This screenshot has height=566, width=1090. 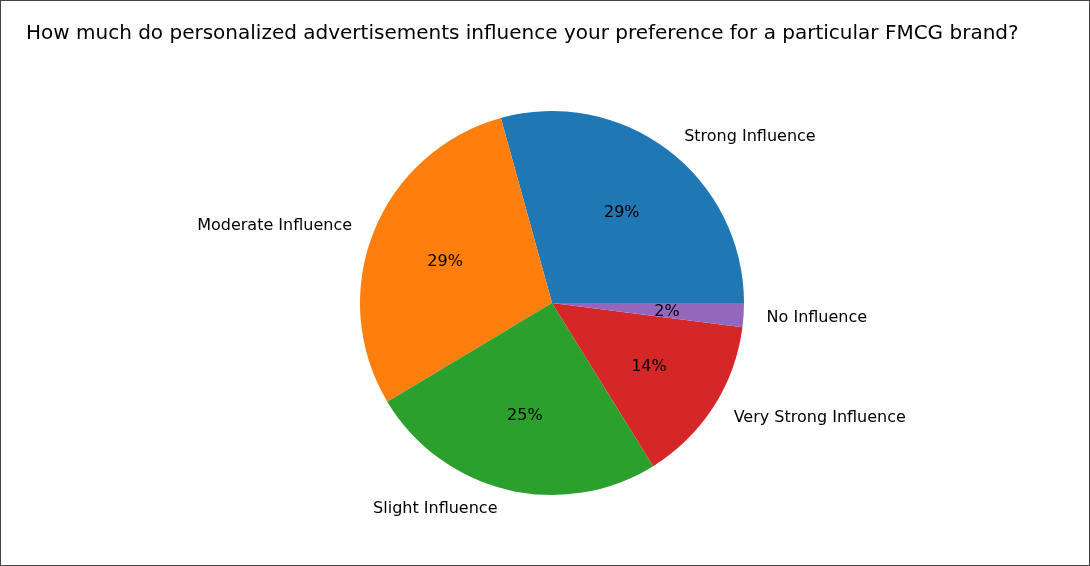 What do you see at coordinates (819, 417) in the screenshot?
I see `slice-label: Very Strong Influence` at bounding box center [819, 417].